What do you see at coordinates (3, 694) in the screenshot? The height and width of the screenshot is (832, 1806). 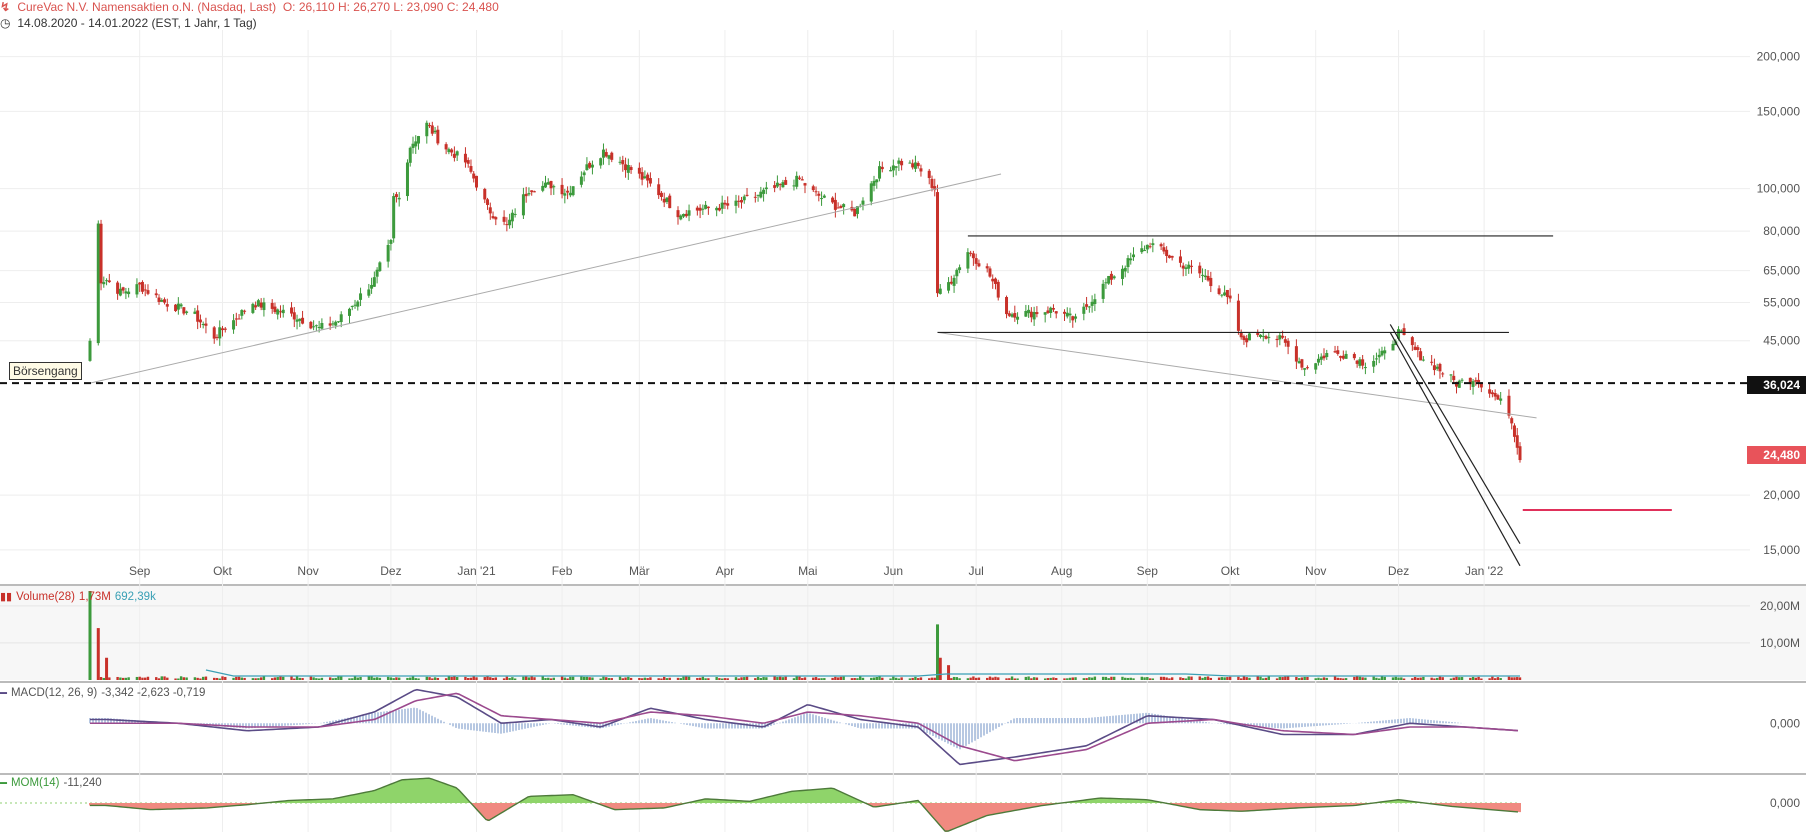 I see `macd-icon: ━` at bounding box center [3, 694].